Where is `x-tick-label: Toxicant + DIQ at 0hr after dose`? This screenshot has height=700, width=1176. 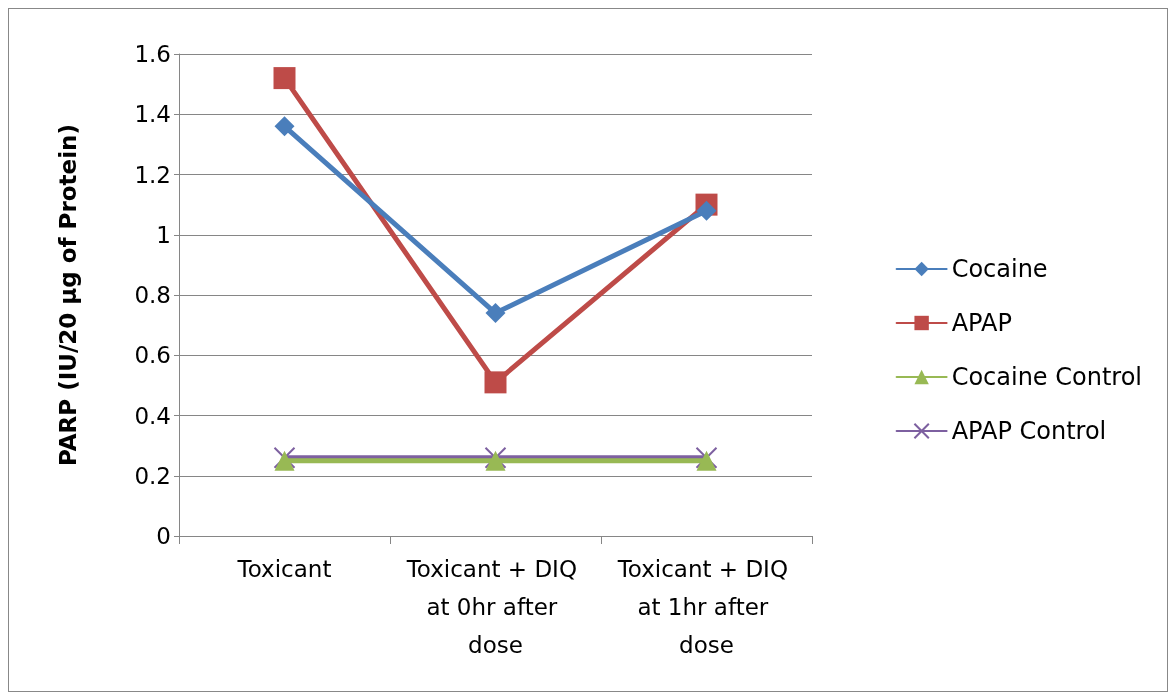 x-tick-label: Toxicant + DIQ at 0hr after dose is located at coordinates (495, 607).